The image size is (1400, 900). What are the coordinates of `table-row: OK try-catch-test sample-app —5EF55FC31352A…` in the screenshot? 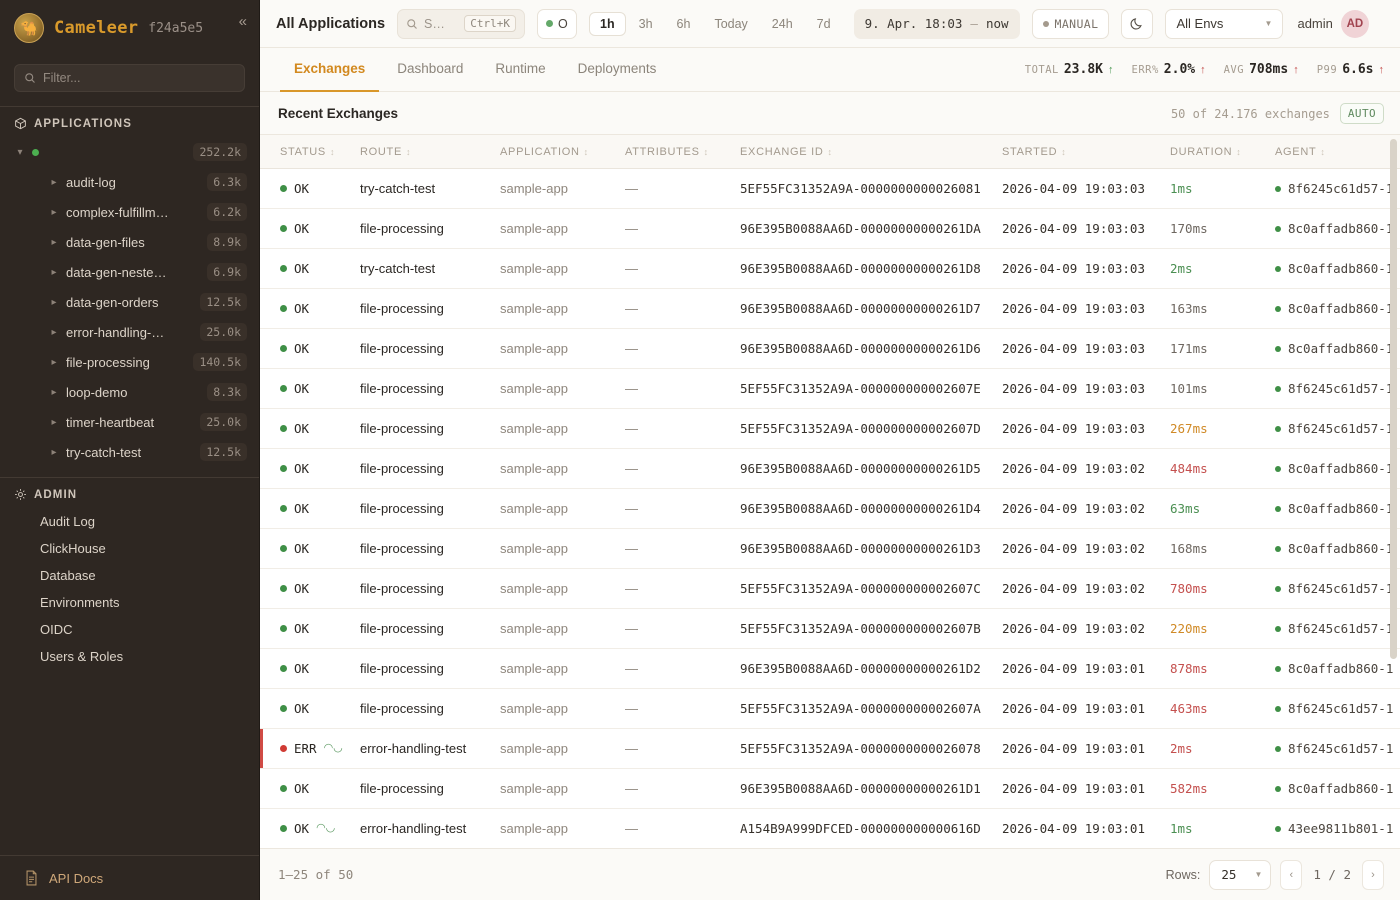 It's located at (830, 188).